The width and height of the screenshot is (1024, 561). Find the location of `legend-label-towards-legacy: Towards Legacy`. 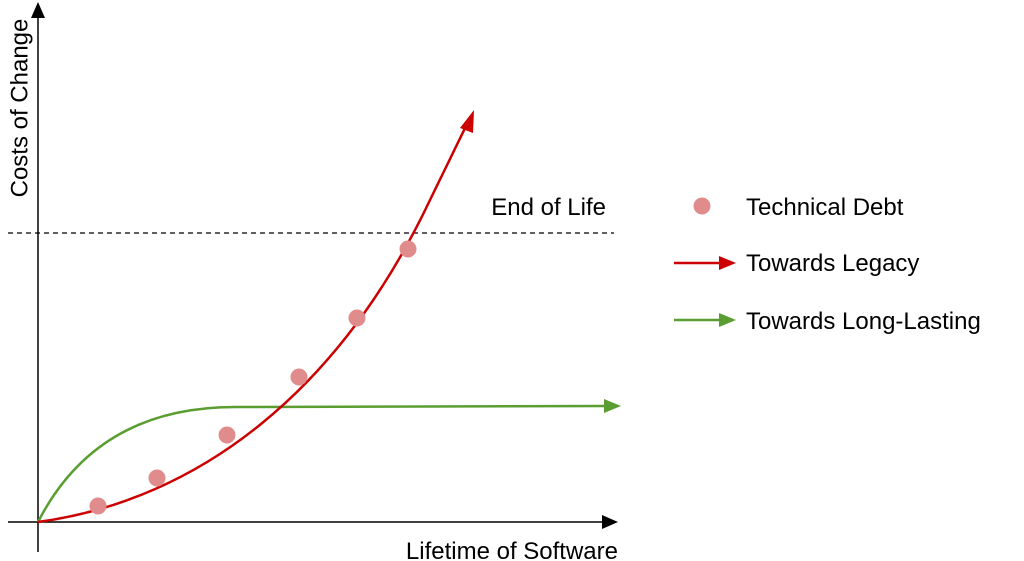

legend-label-towards-legacy: Towards Legacy is located at coordinates (832, 263).